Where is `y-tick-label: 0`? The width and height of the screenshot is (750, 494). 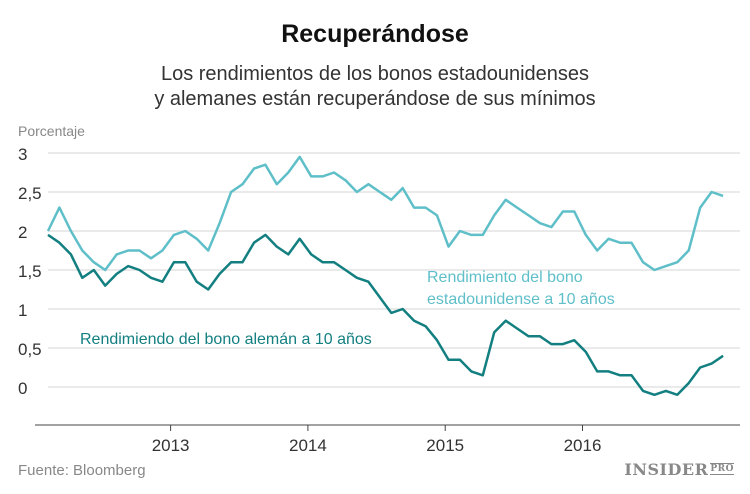 y-tick-label: 0 is located at coordinates (22, 388).